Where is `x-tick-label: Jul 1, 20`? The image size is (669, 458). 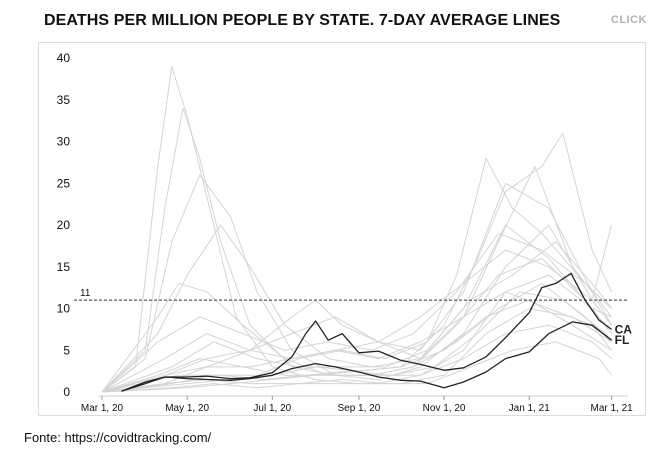 x-tick-label: Jul 1, 20 is located at coordinates (272, 408).